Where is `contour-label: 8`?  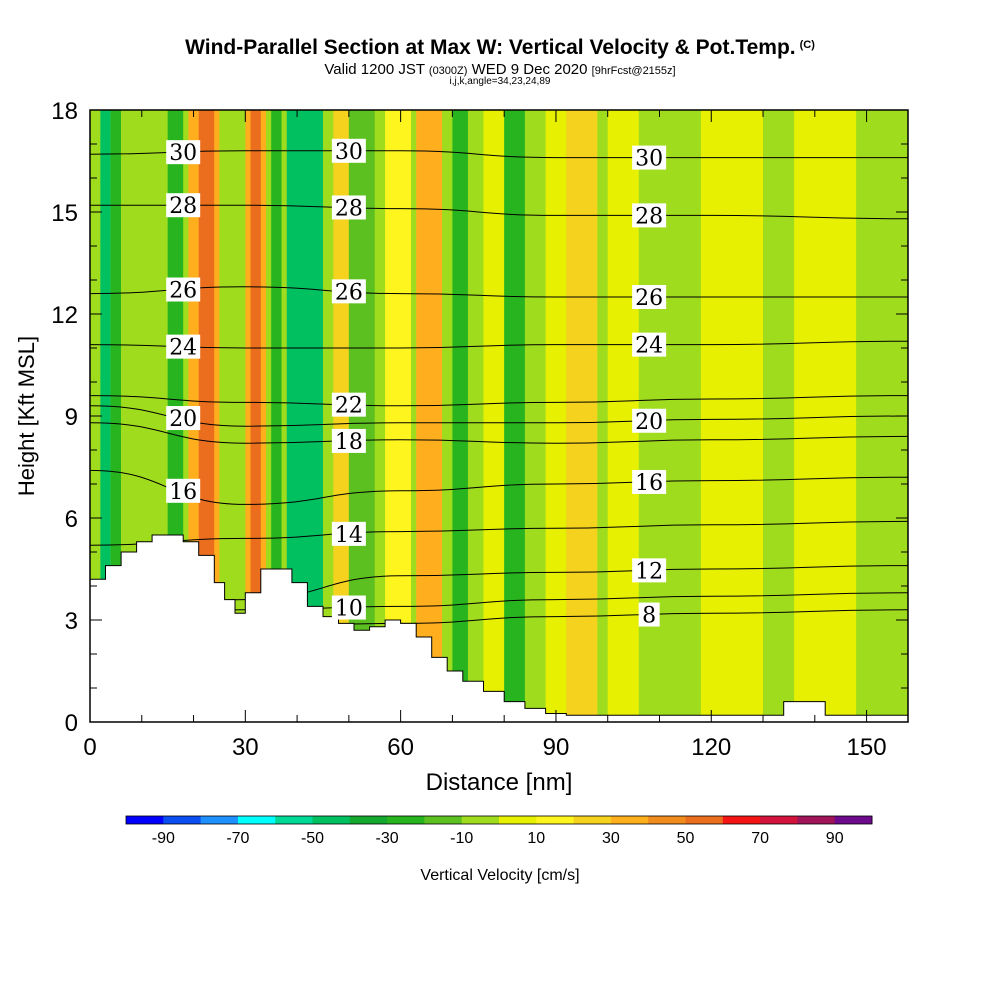 contour-label: 8 is located at coordinates (649, 616).